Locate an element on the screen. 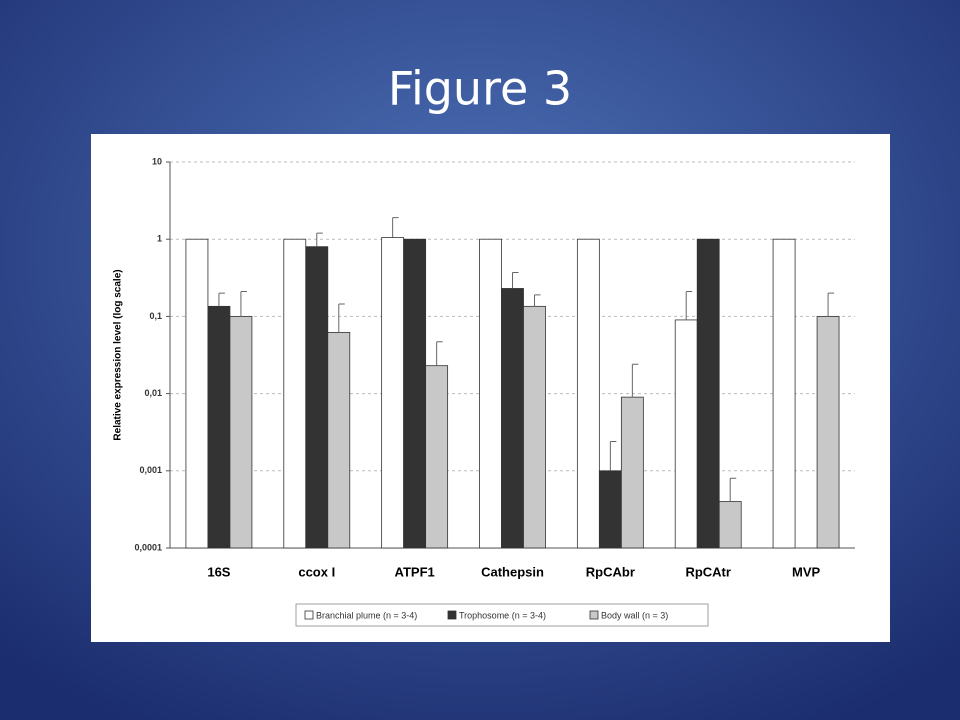 This screenshot has width=960, height=720. y-axis-label: Relative expression level (log scale) is located at coordinates (118, 354).